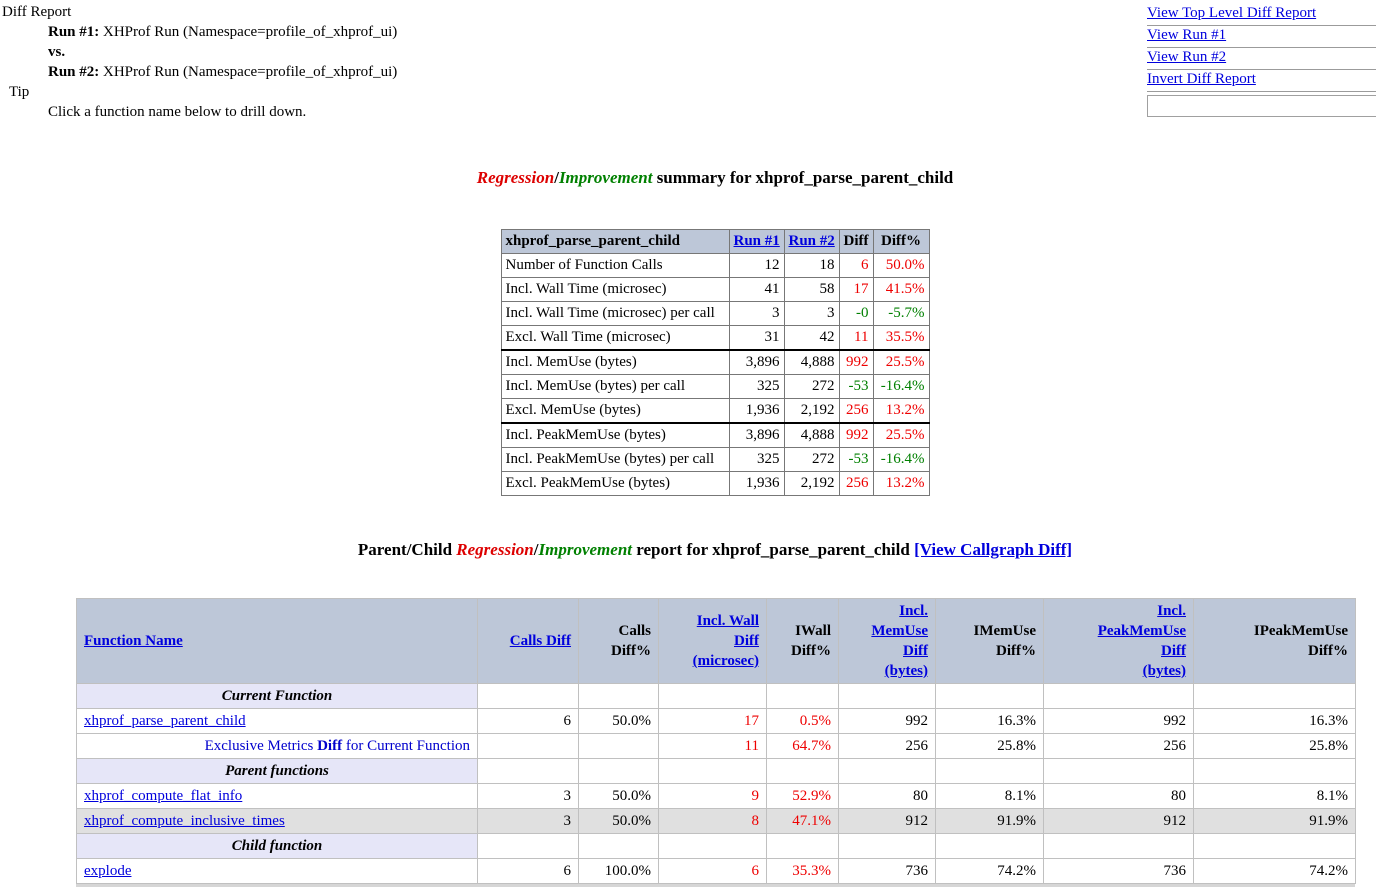 This screenshot has width=1376, height=895. Describe the element at coordinates (989, 746) in the screenshot. I see `value-cell: 25.8%` at that location.